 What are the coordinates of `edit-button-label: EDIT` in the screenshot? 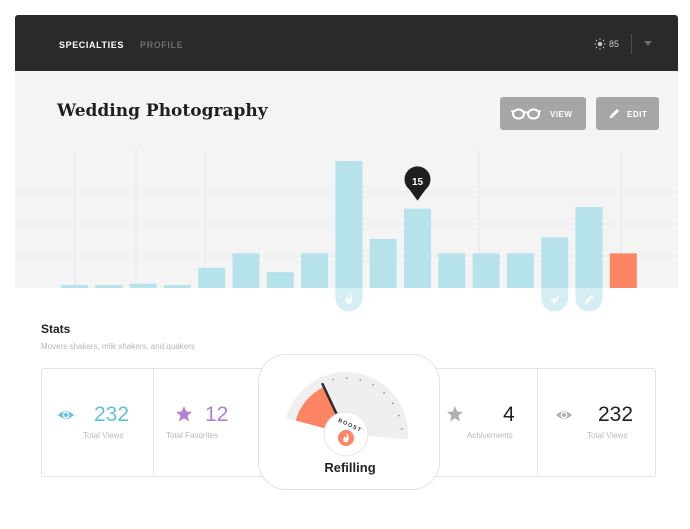 It's located at (637, 114).